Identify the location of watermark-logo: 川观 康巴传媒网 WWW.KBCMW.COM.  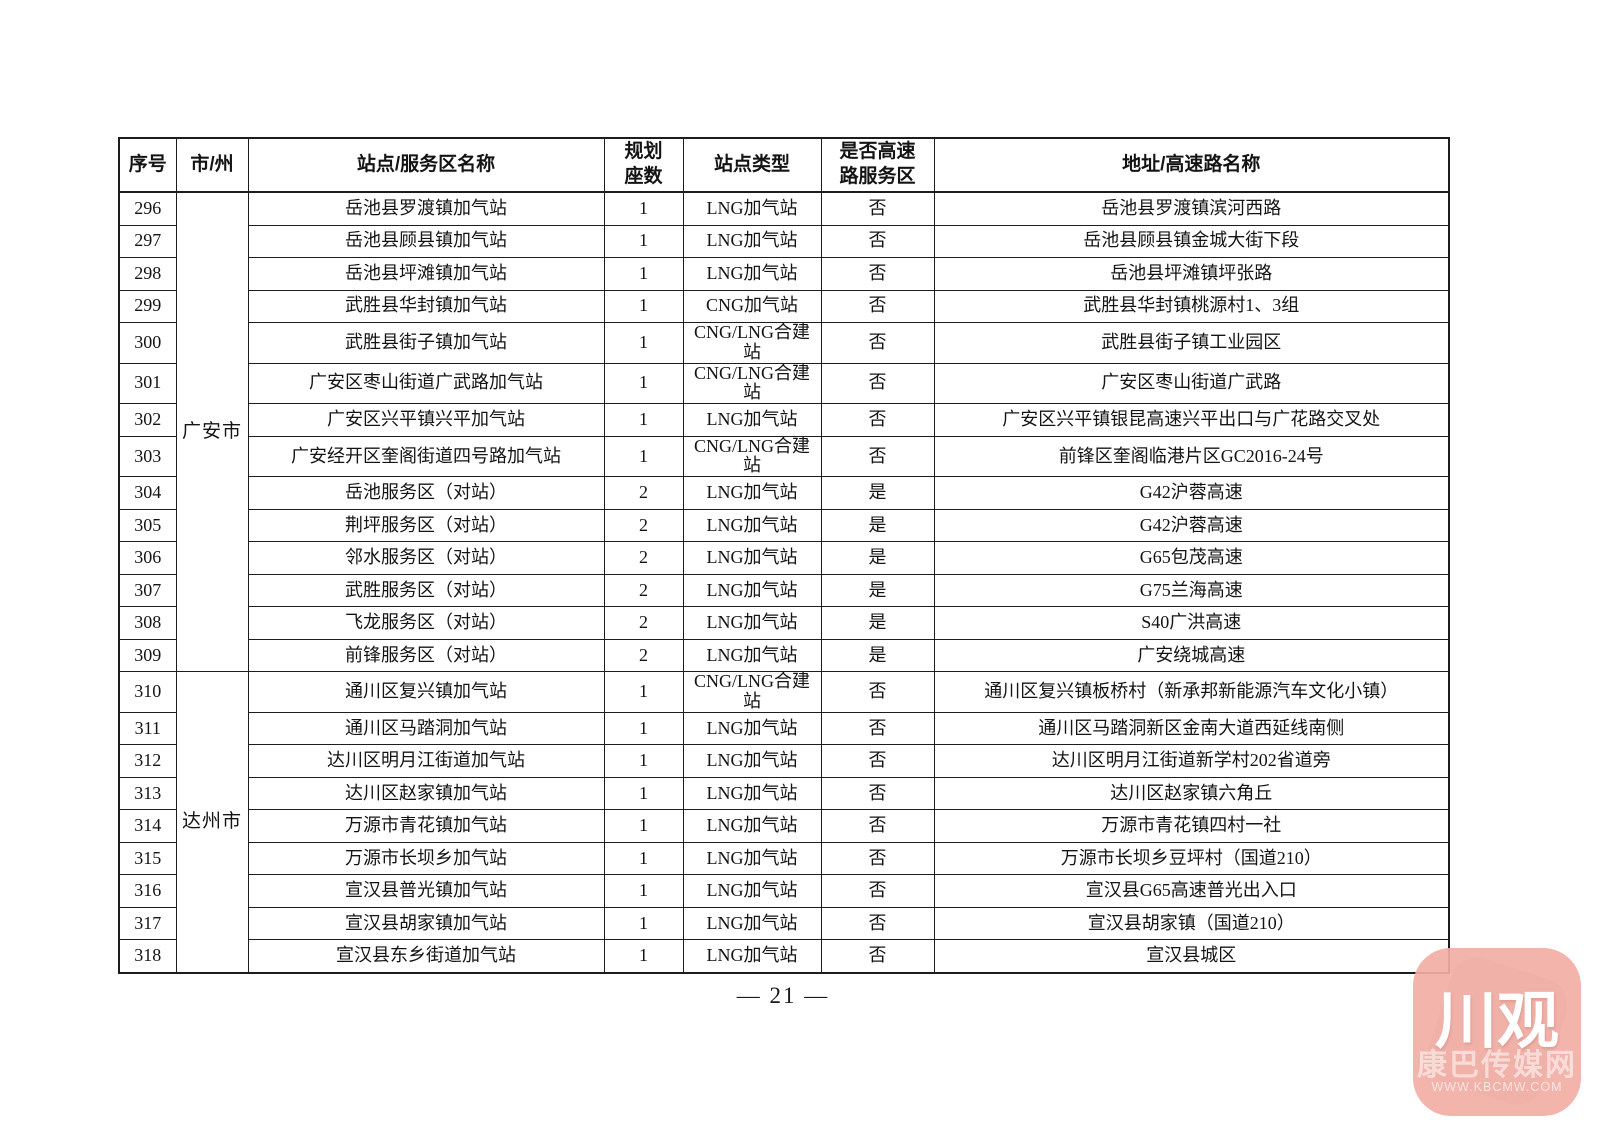
(1497, 1032).